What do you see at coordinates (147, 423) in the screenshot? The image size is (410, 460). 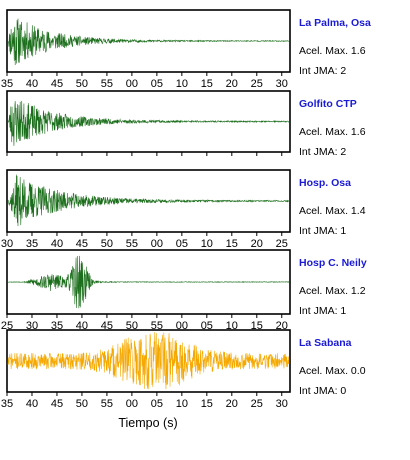 I see `x-axis-title: Tiempo (s)` at bounding box center [147, 423].